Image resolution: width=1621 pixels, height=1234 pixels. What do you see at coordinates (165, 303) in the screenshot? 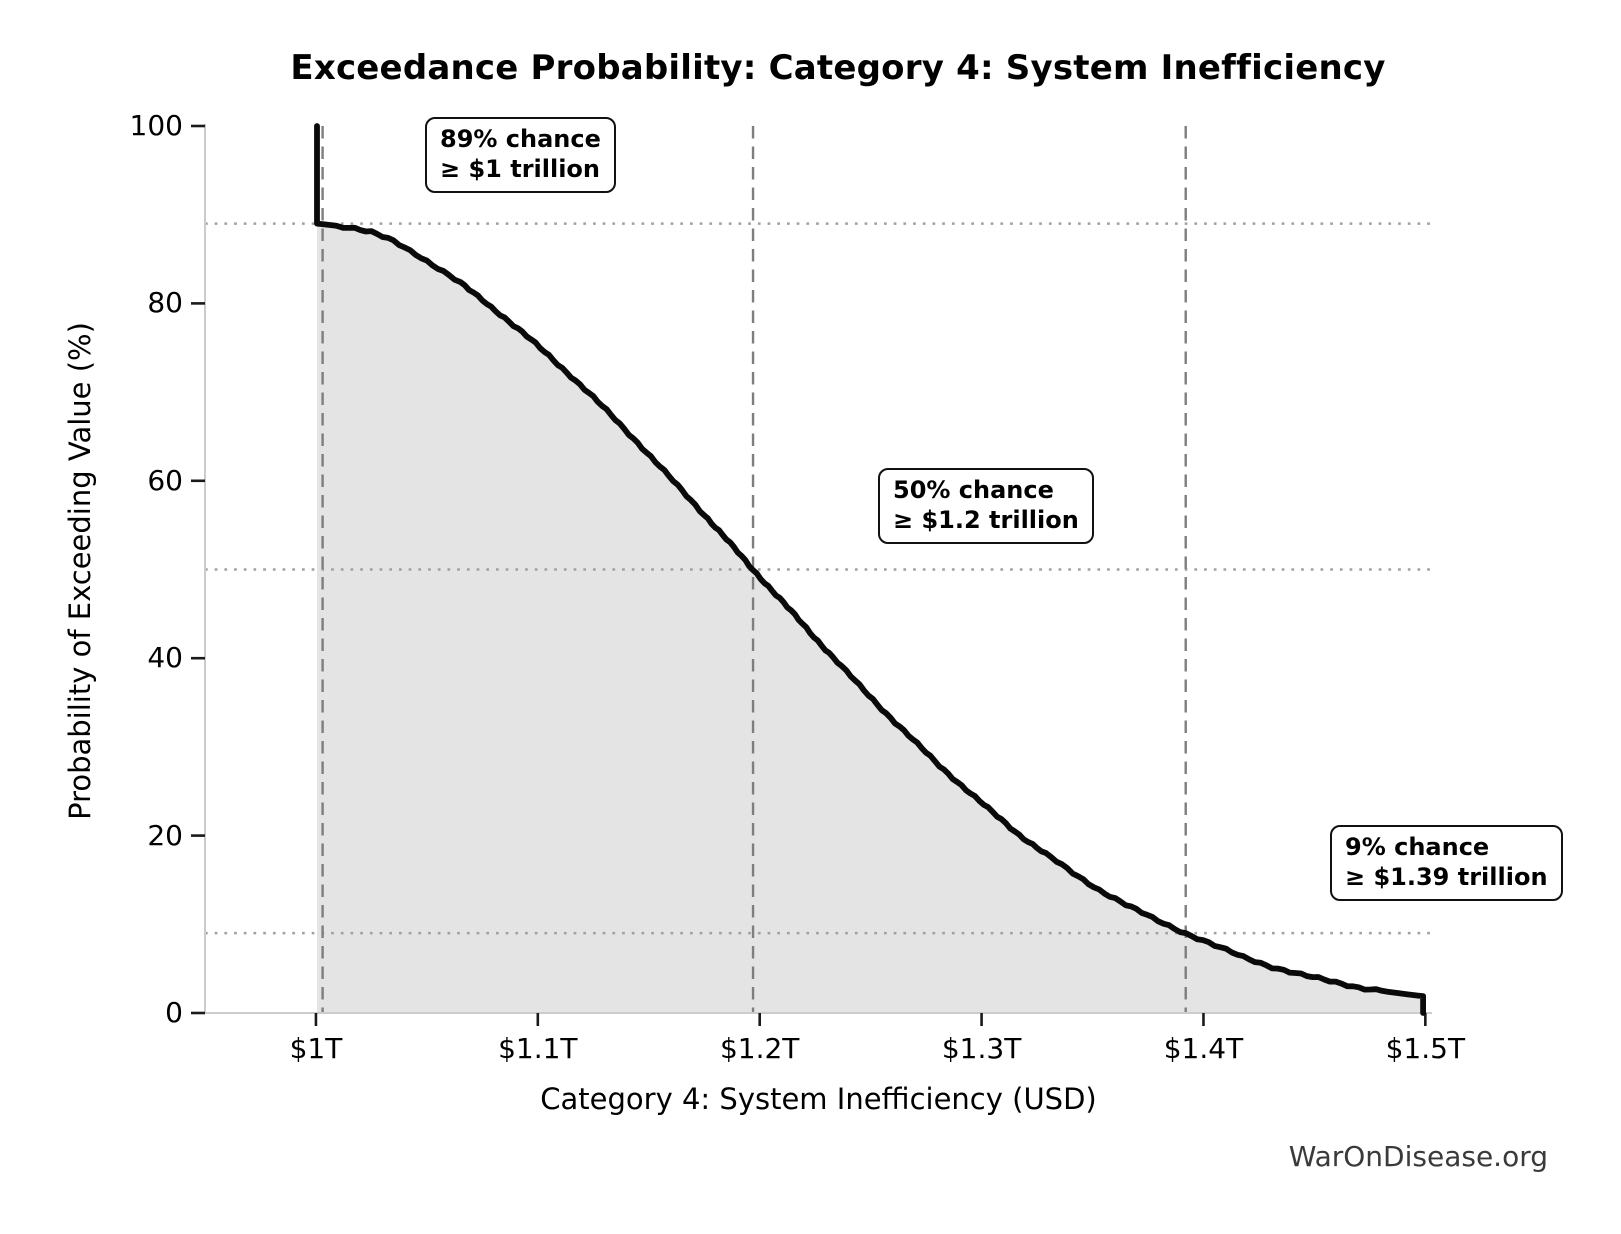
I see `y-tick-label: 80` at bounding box center [165, 303].